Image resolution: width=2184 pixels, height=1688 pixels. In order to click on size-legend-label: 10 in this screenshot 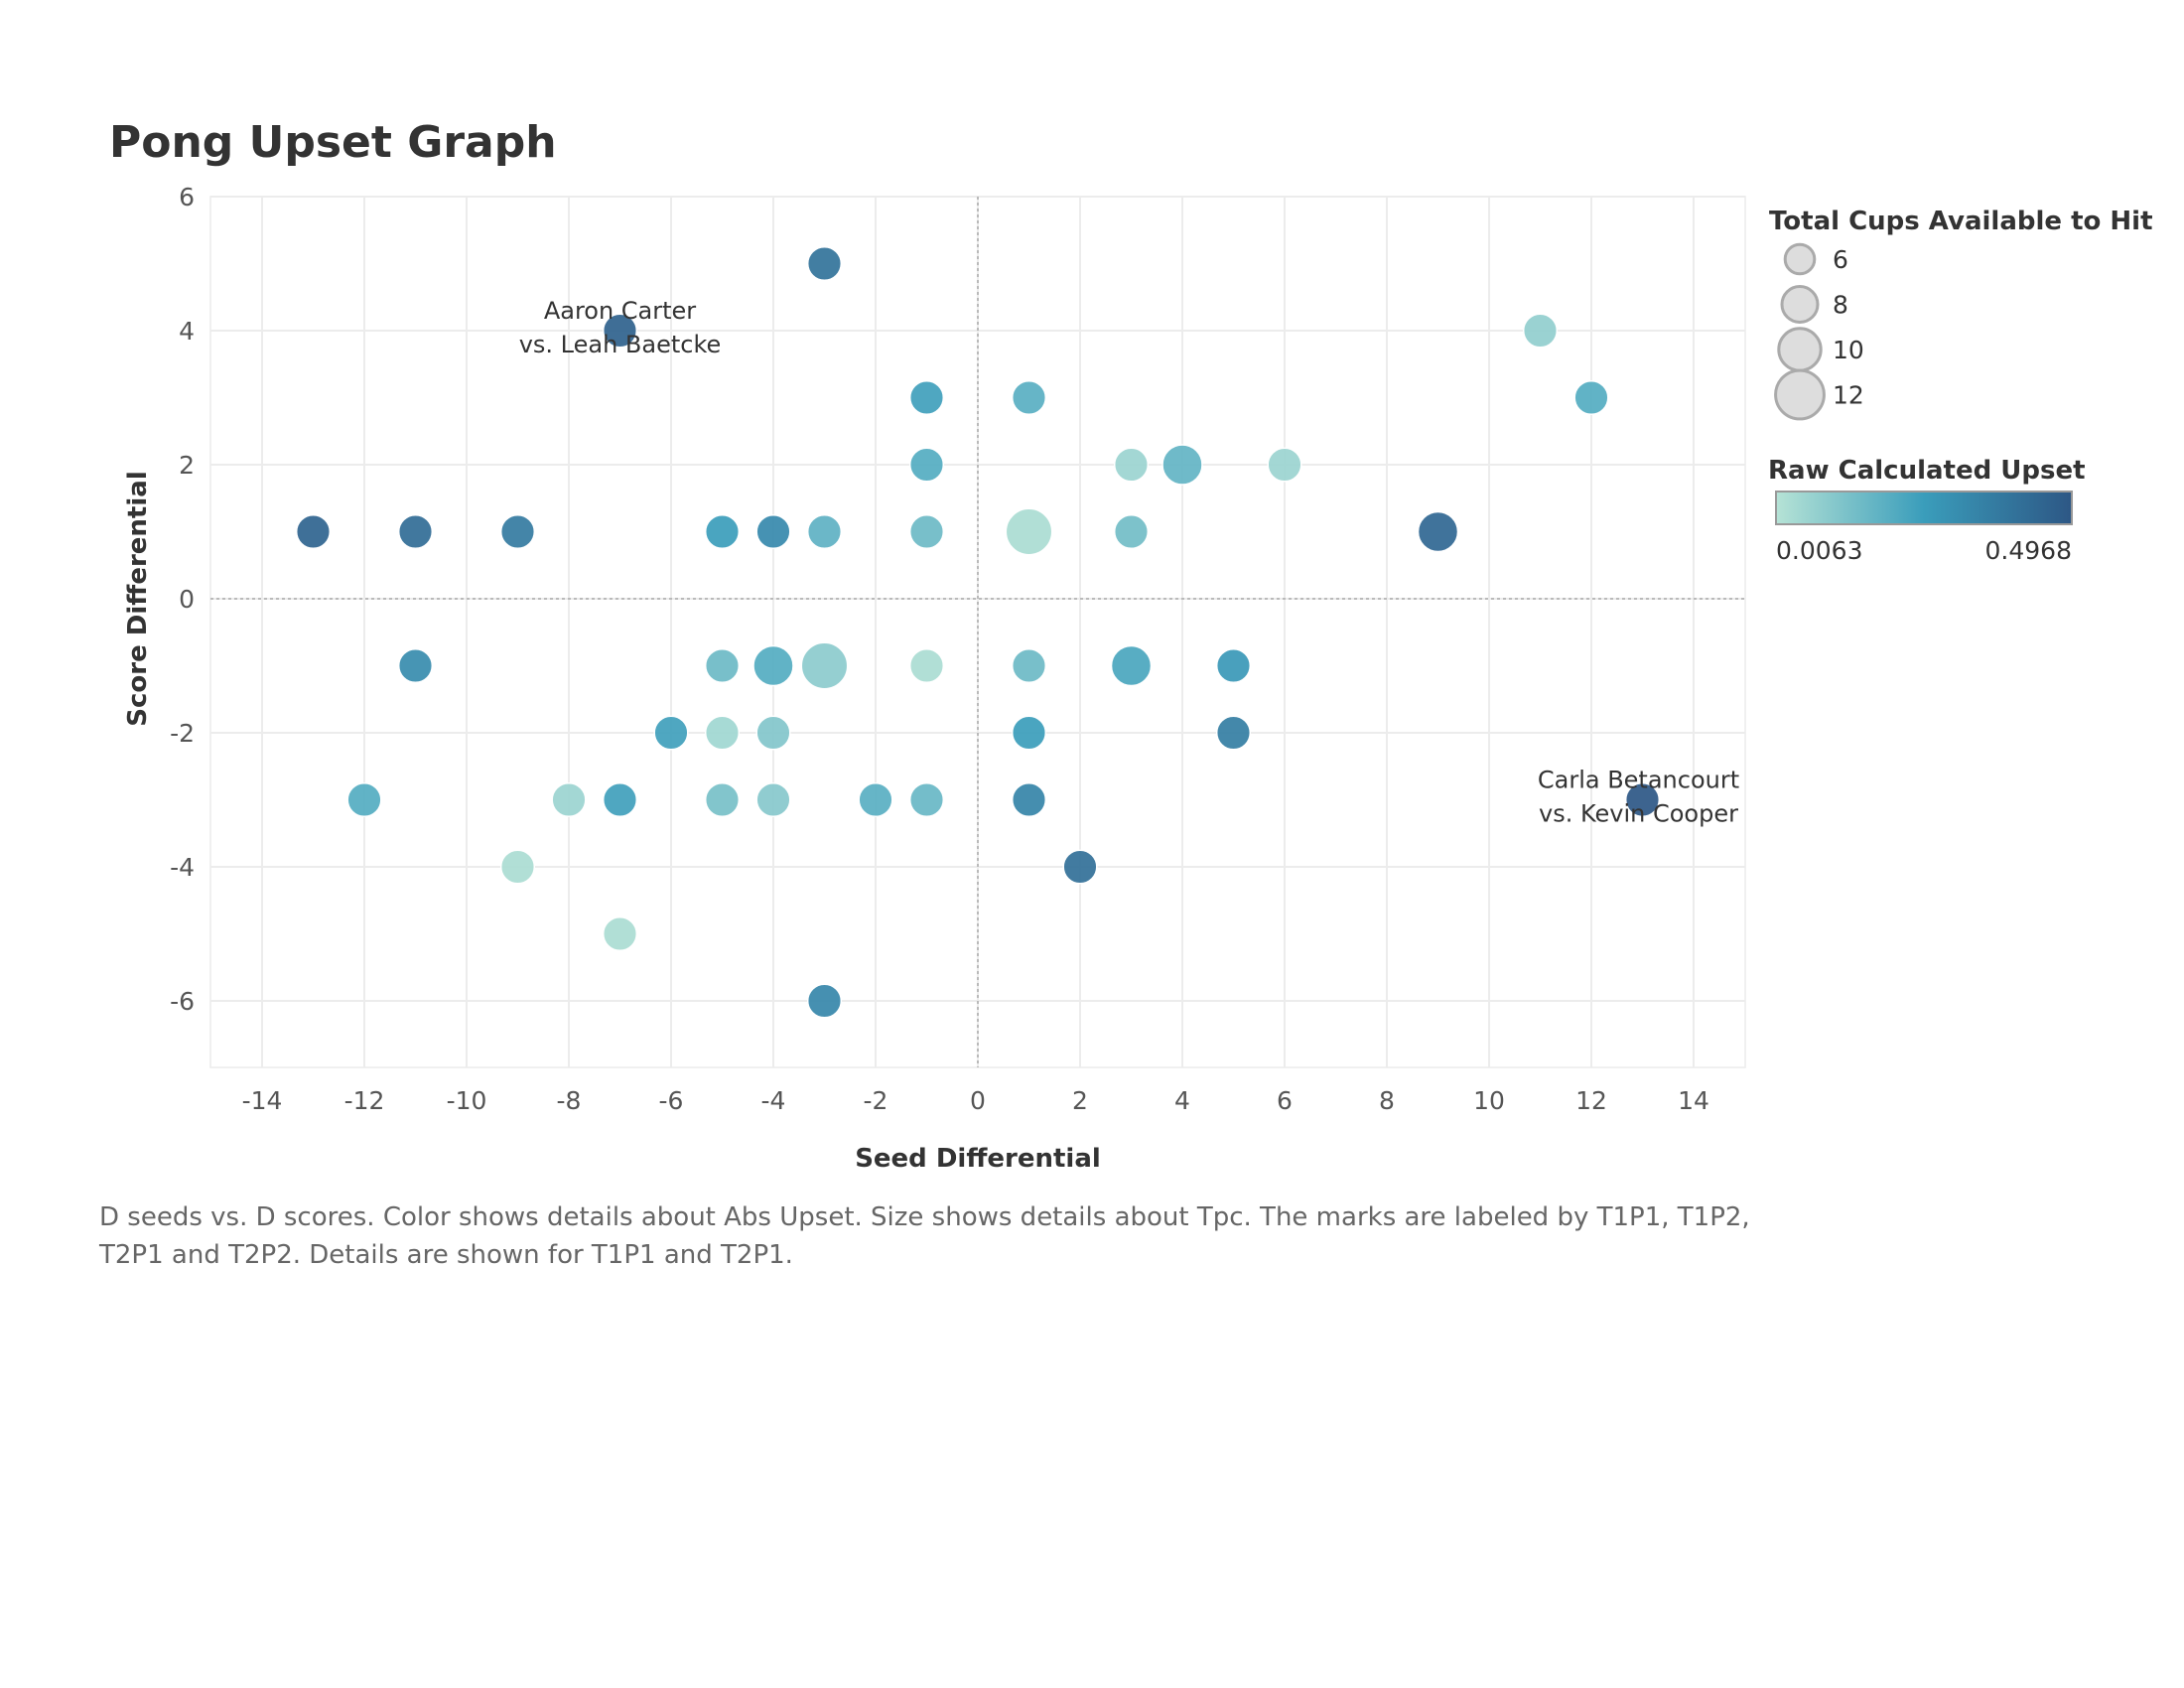, I will do `click(1848, 350)`.